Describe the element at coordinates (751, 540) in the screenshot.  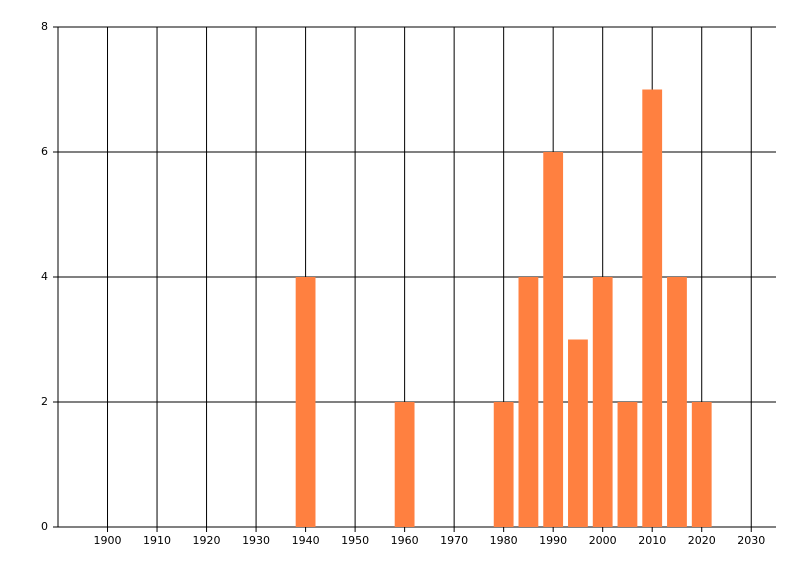
I see `x-tick-label: 2030` at that location.